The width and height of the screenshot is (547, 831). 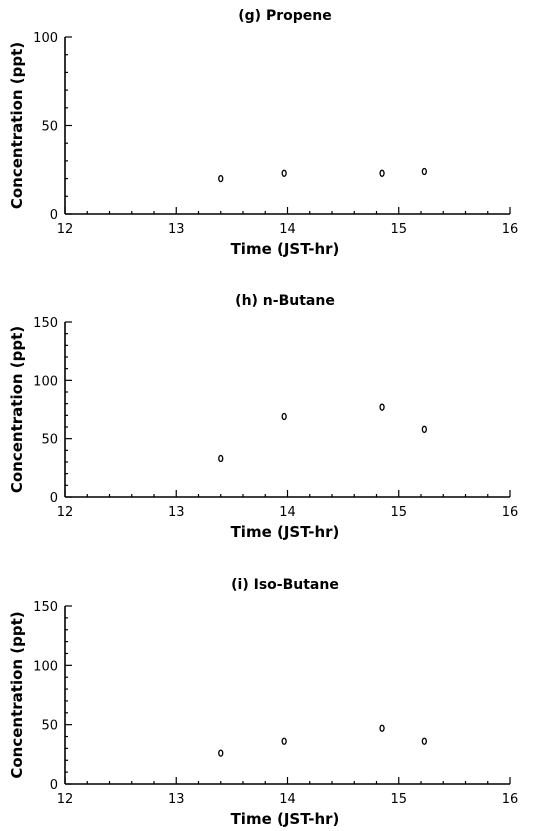 What do you see at coordinates (285, 585) in the screenshot?
I see `chart-title-iso-butane: (i) Iso-Butane` at bounding box center [285, 585].